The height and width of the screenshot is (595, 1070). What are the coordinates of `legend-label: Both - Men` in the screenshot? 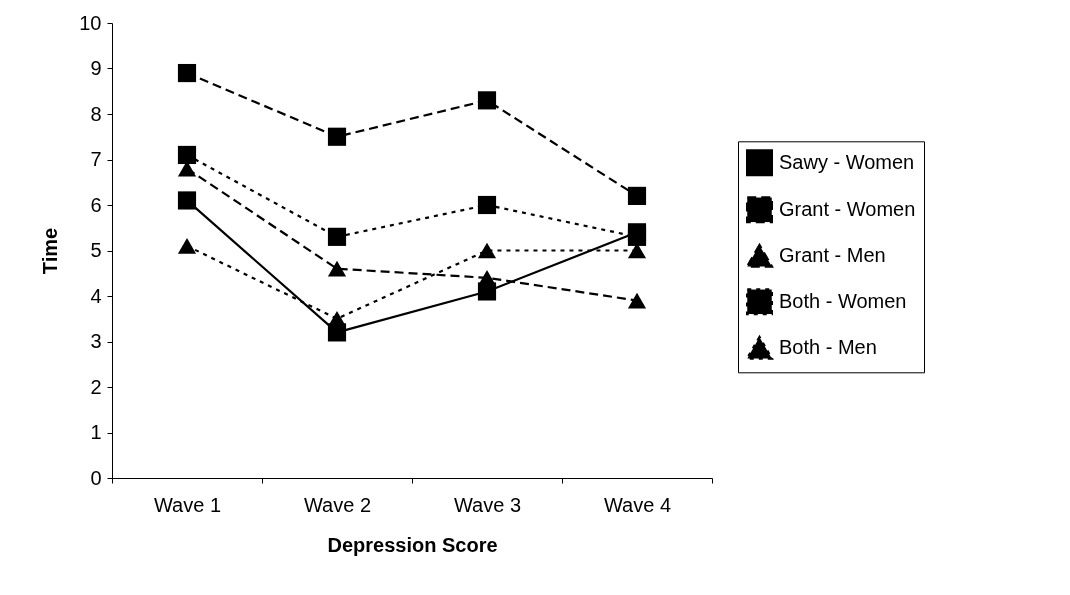 It's located at (828, 346).